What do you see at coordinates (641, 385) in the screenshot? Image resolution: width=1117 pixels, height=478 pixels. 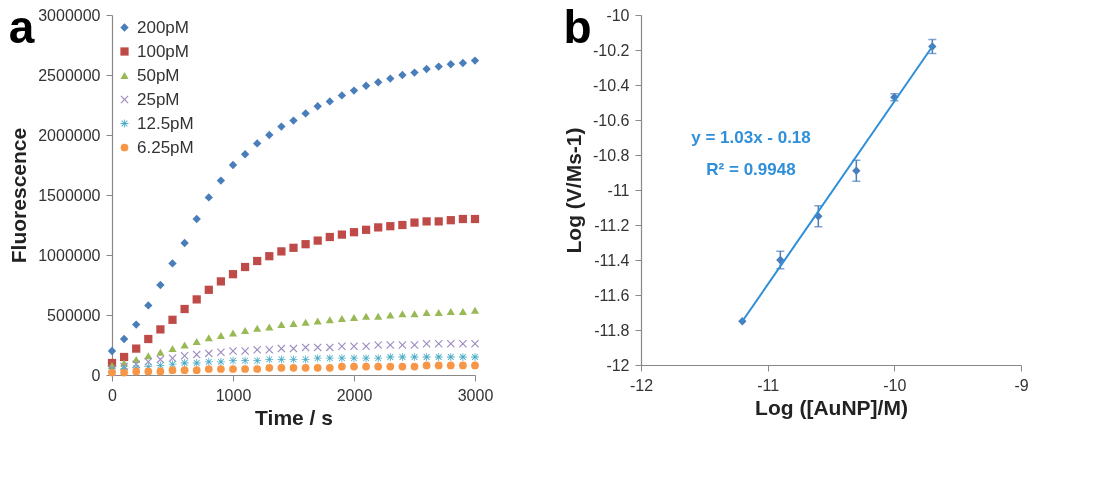 I see `x-tick-label: -12` at bounding box center [641, 385].